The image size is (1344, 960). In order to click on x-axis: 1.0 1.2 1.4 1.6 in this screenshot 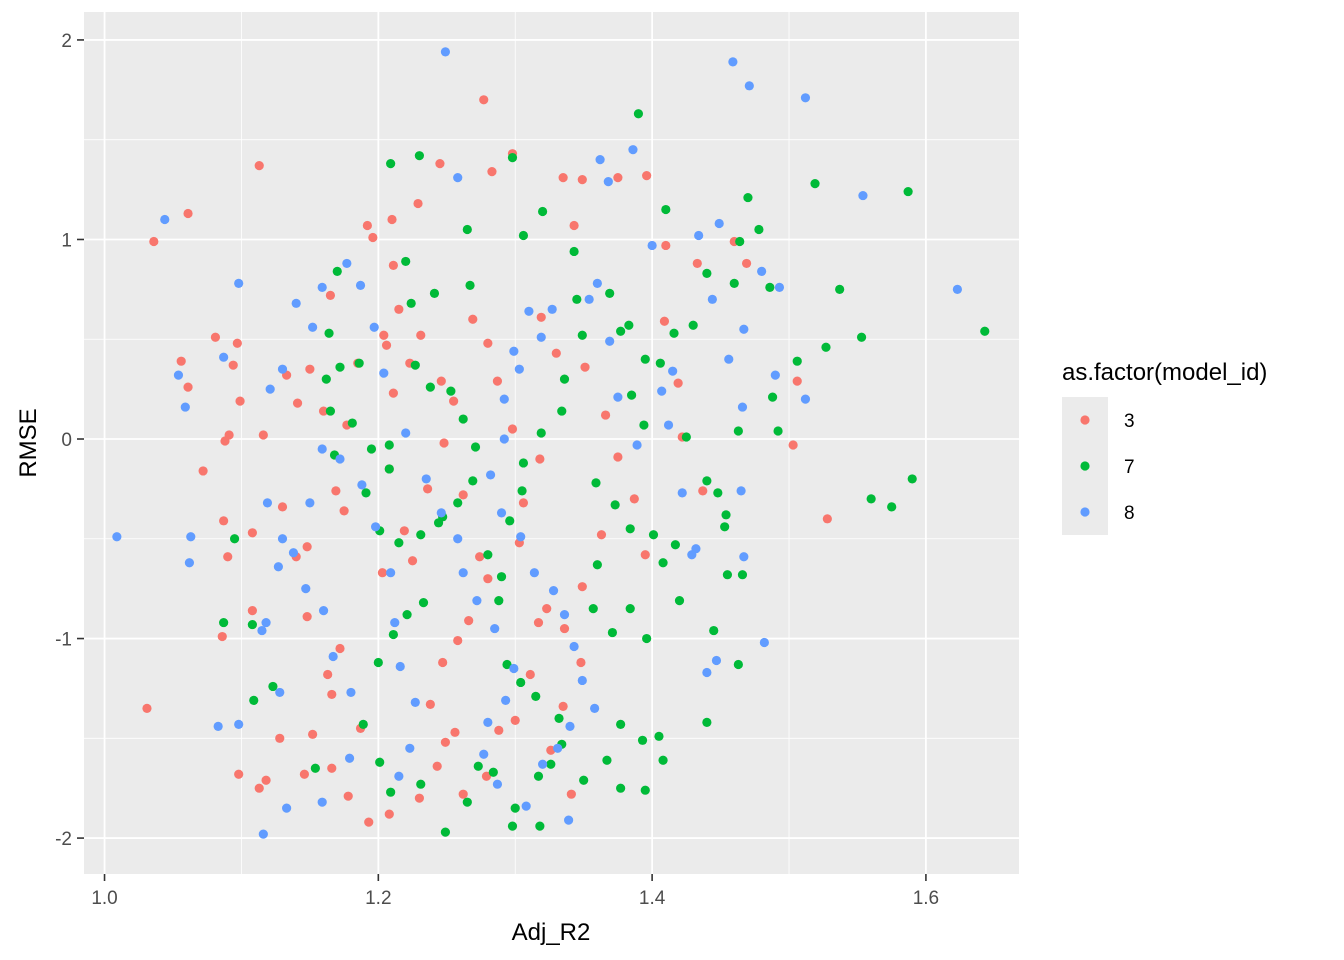, I will do `click(515, 891)`.